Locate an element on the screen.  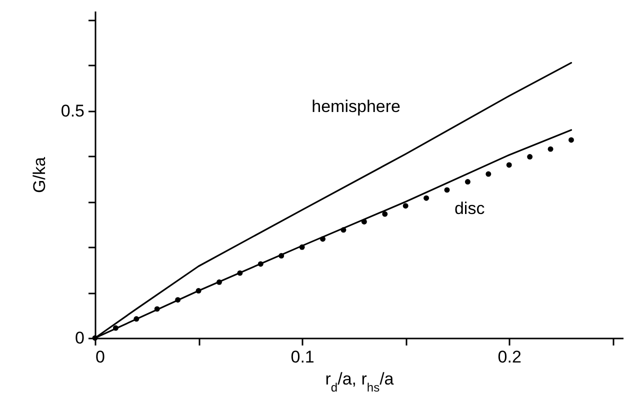
x-tick-label: 0.2 is located at coordinates (510, 357).